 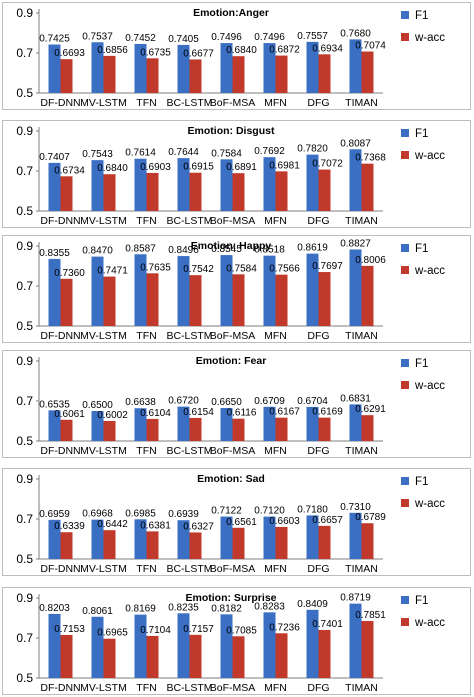 I want to click on data-label-w-acc: 0.6693, so click(x=69, y=53).